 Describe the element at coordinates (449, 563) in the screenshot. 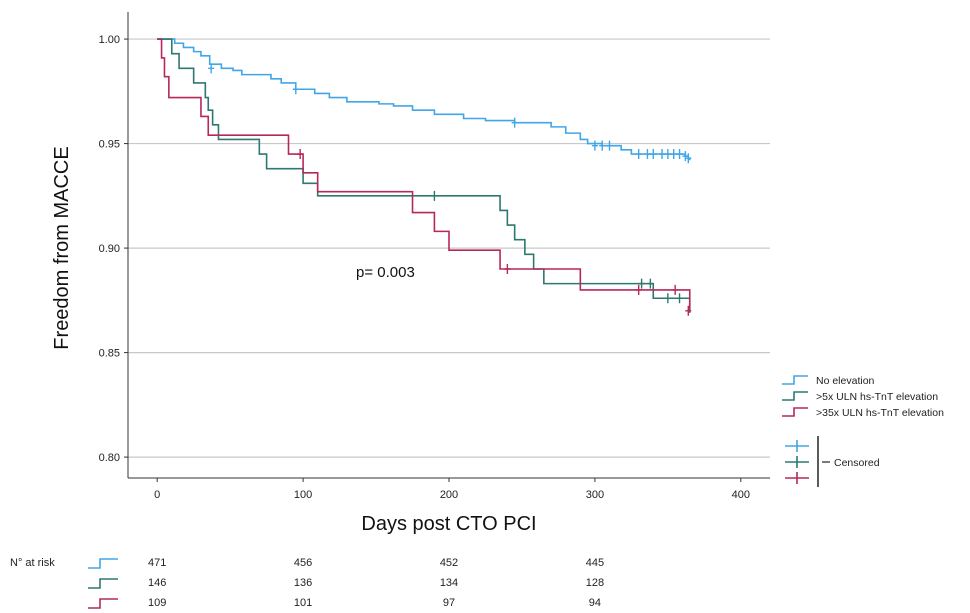

I see `at-risk-count: 452` at that location.